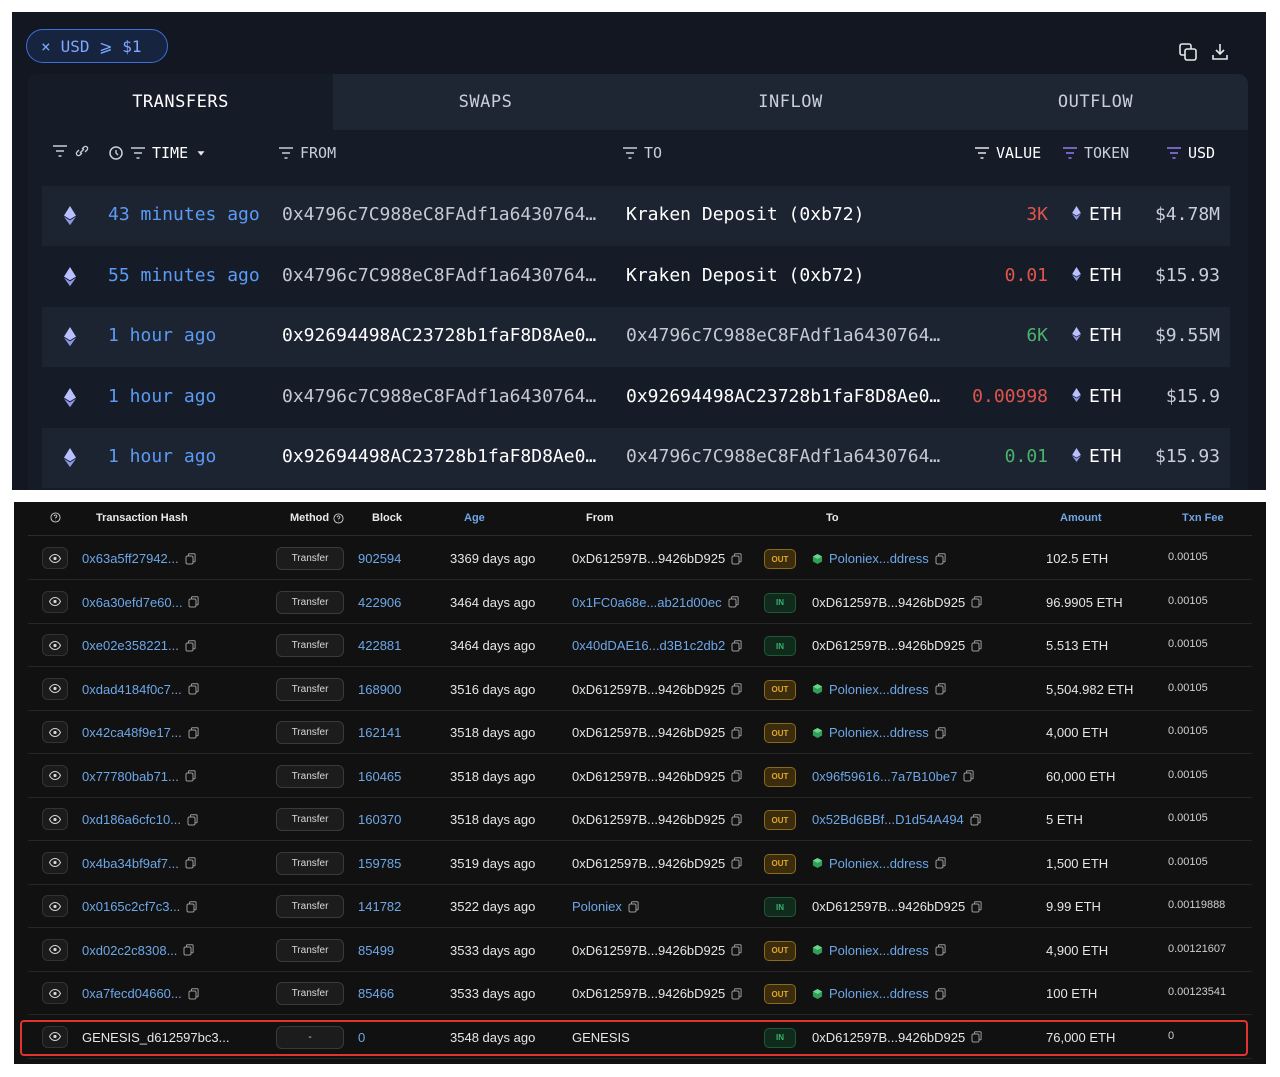  What do you see at coordinates (380, 776) in the screenshot?
I see `block-link: 160465` at bounding box center [380, 776].